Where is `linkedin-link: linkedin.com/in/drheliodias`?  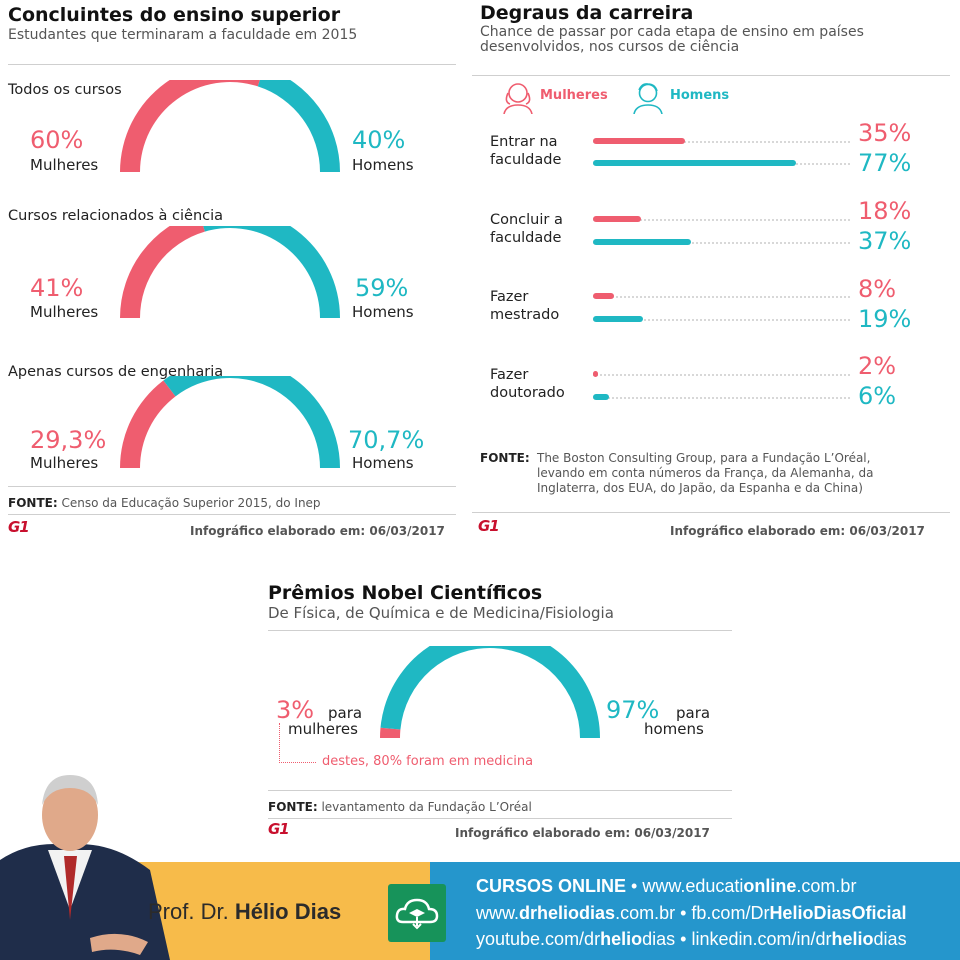
linkedin-link: linkedin.com/in/drheliodias is located at coordinates (798, 939).